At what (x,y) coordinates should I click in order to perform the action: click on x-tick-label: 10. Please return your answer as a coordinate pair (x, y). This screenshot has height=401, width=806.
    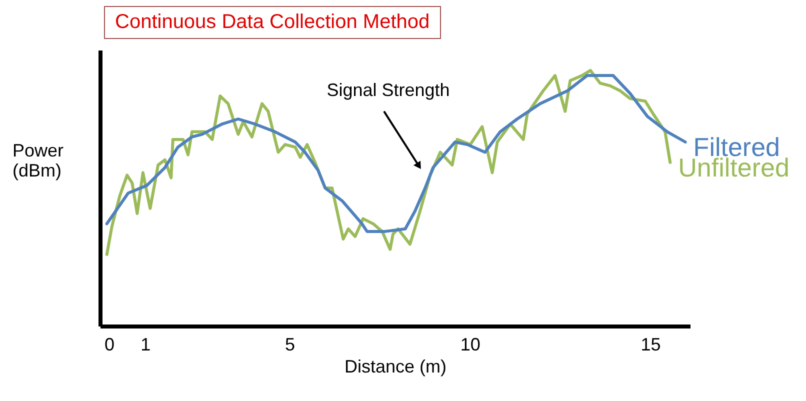
    Looking at the image, I should click on (470, 344).